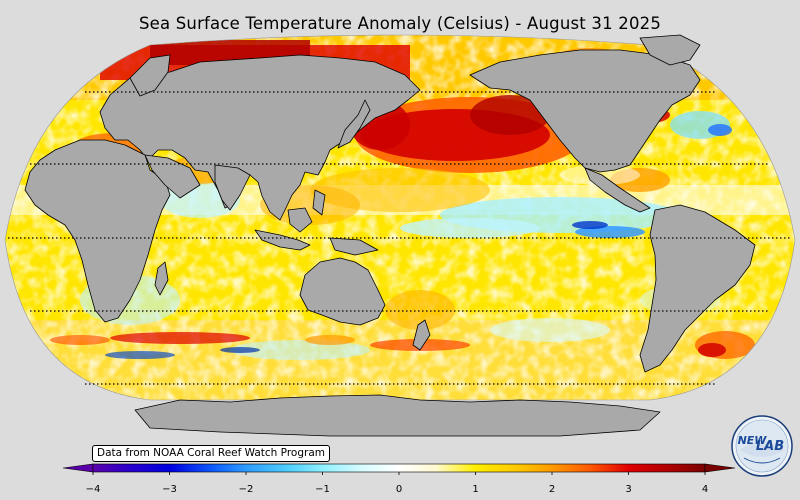 Image resolution: width=800 pixels, height=500 pixels. What do you see at coordinates (475, 489) in the screenshot?
I see `colorbar-tick-label: 1` at bounding box center [475, 489].